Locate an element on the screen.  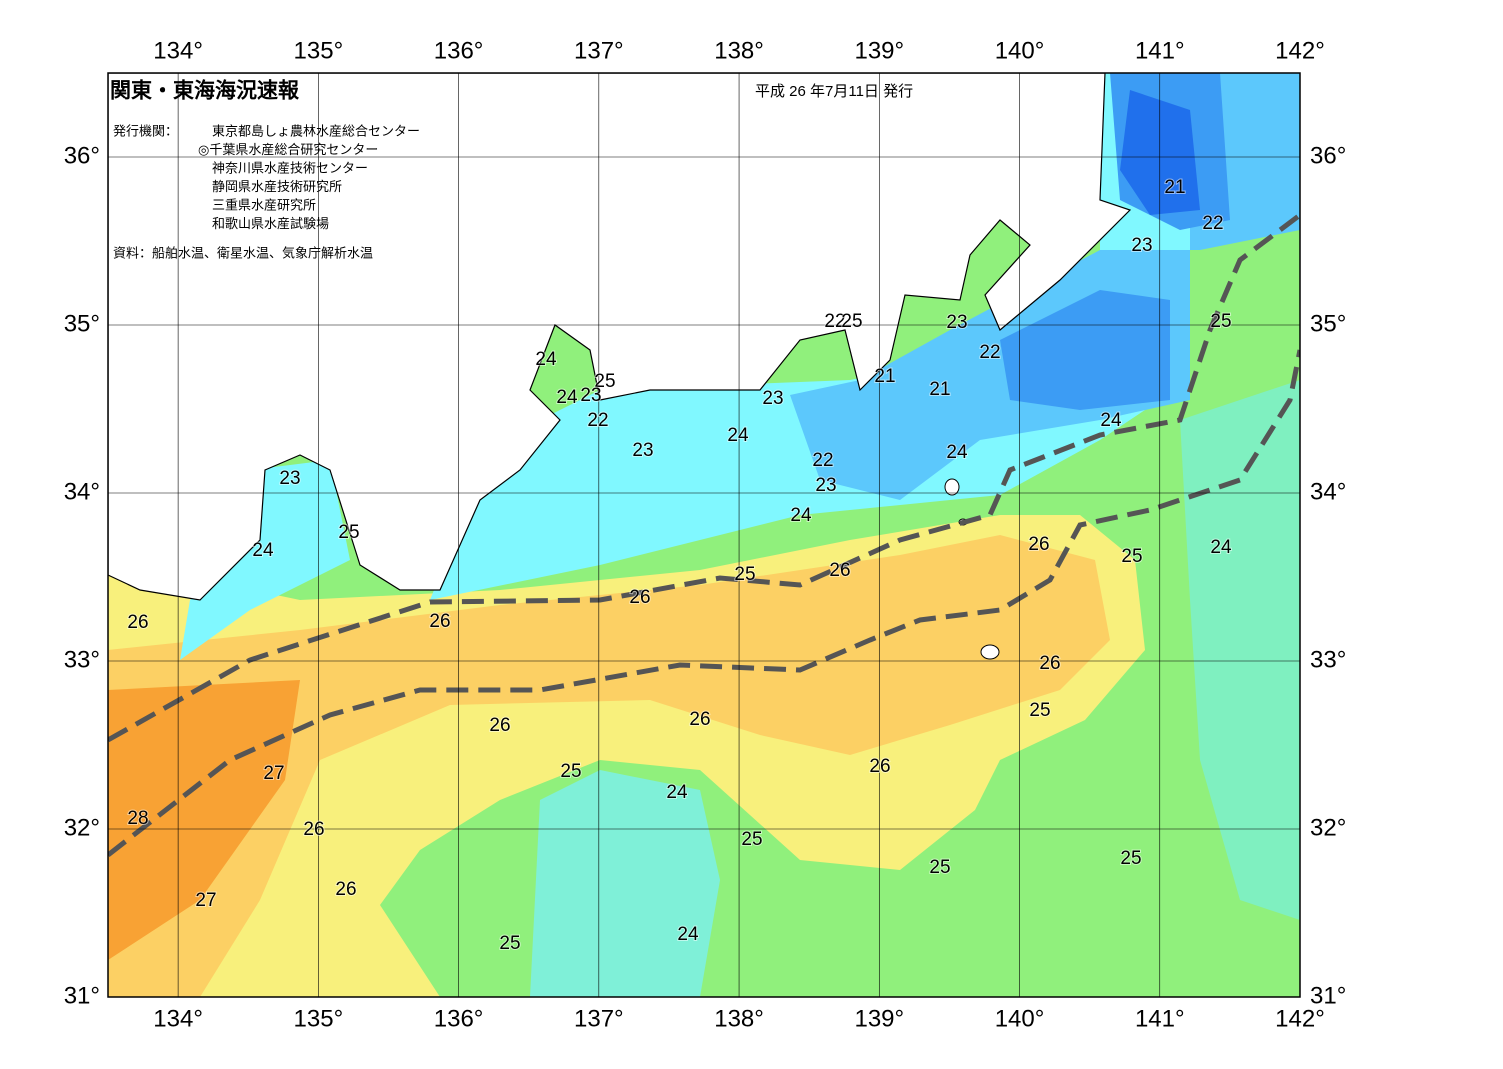
issue-date: 平成 26 年7月11日 発行 is located at coordinates (834, 91).